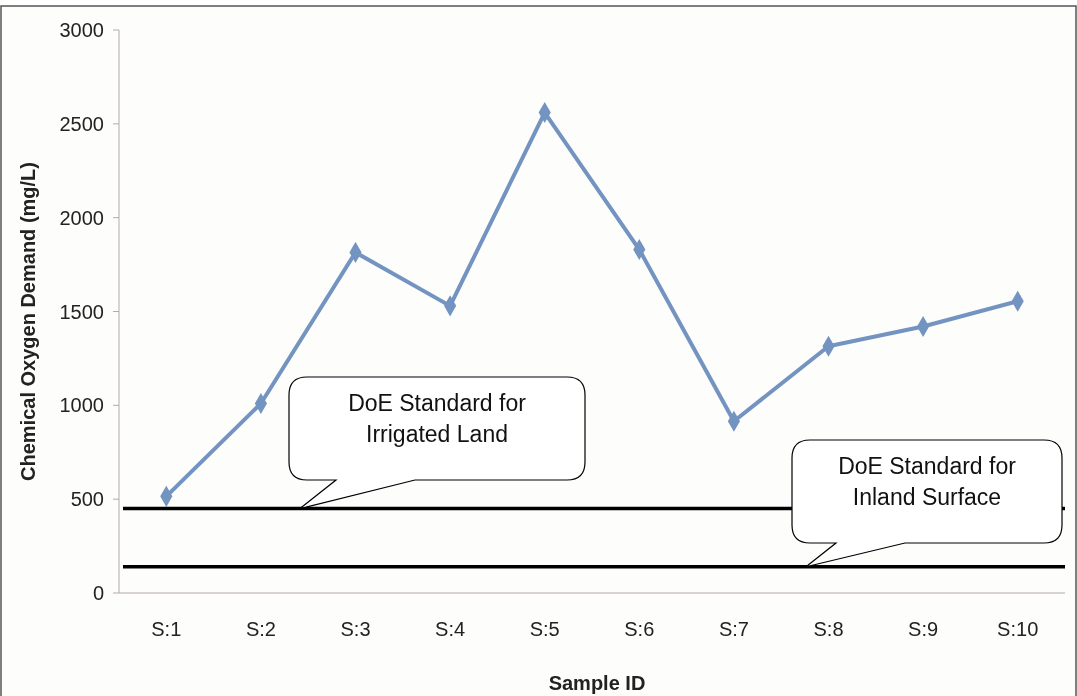 The image size is (1077, 696). What do you see at coordinates (87, 499) in the screenshot?
I see `y-tick-label: 500` at bounding box center [87, 499].